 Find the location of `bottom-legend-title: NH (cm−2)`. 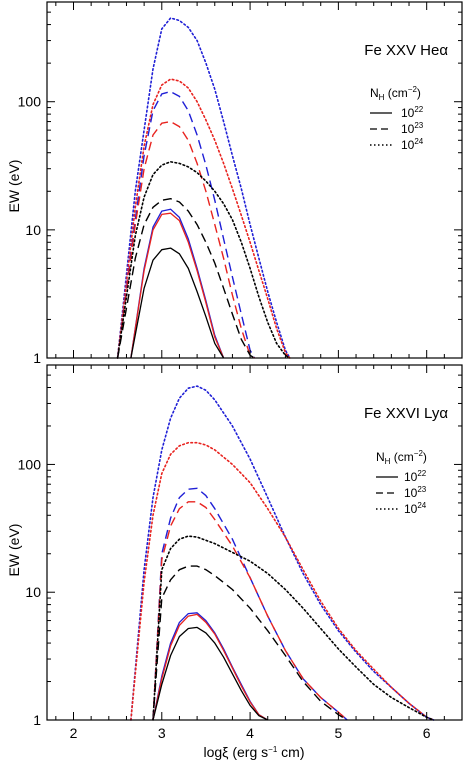

bottom-legend-title: NH (cm−2) is located at coordinates (401, 457).